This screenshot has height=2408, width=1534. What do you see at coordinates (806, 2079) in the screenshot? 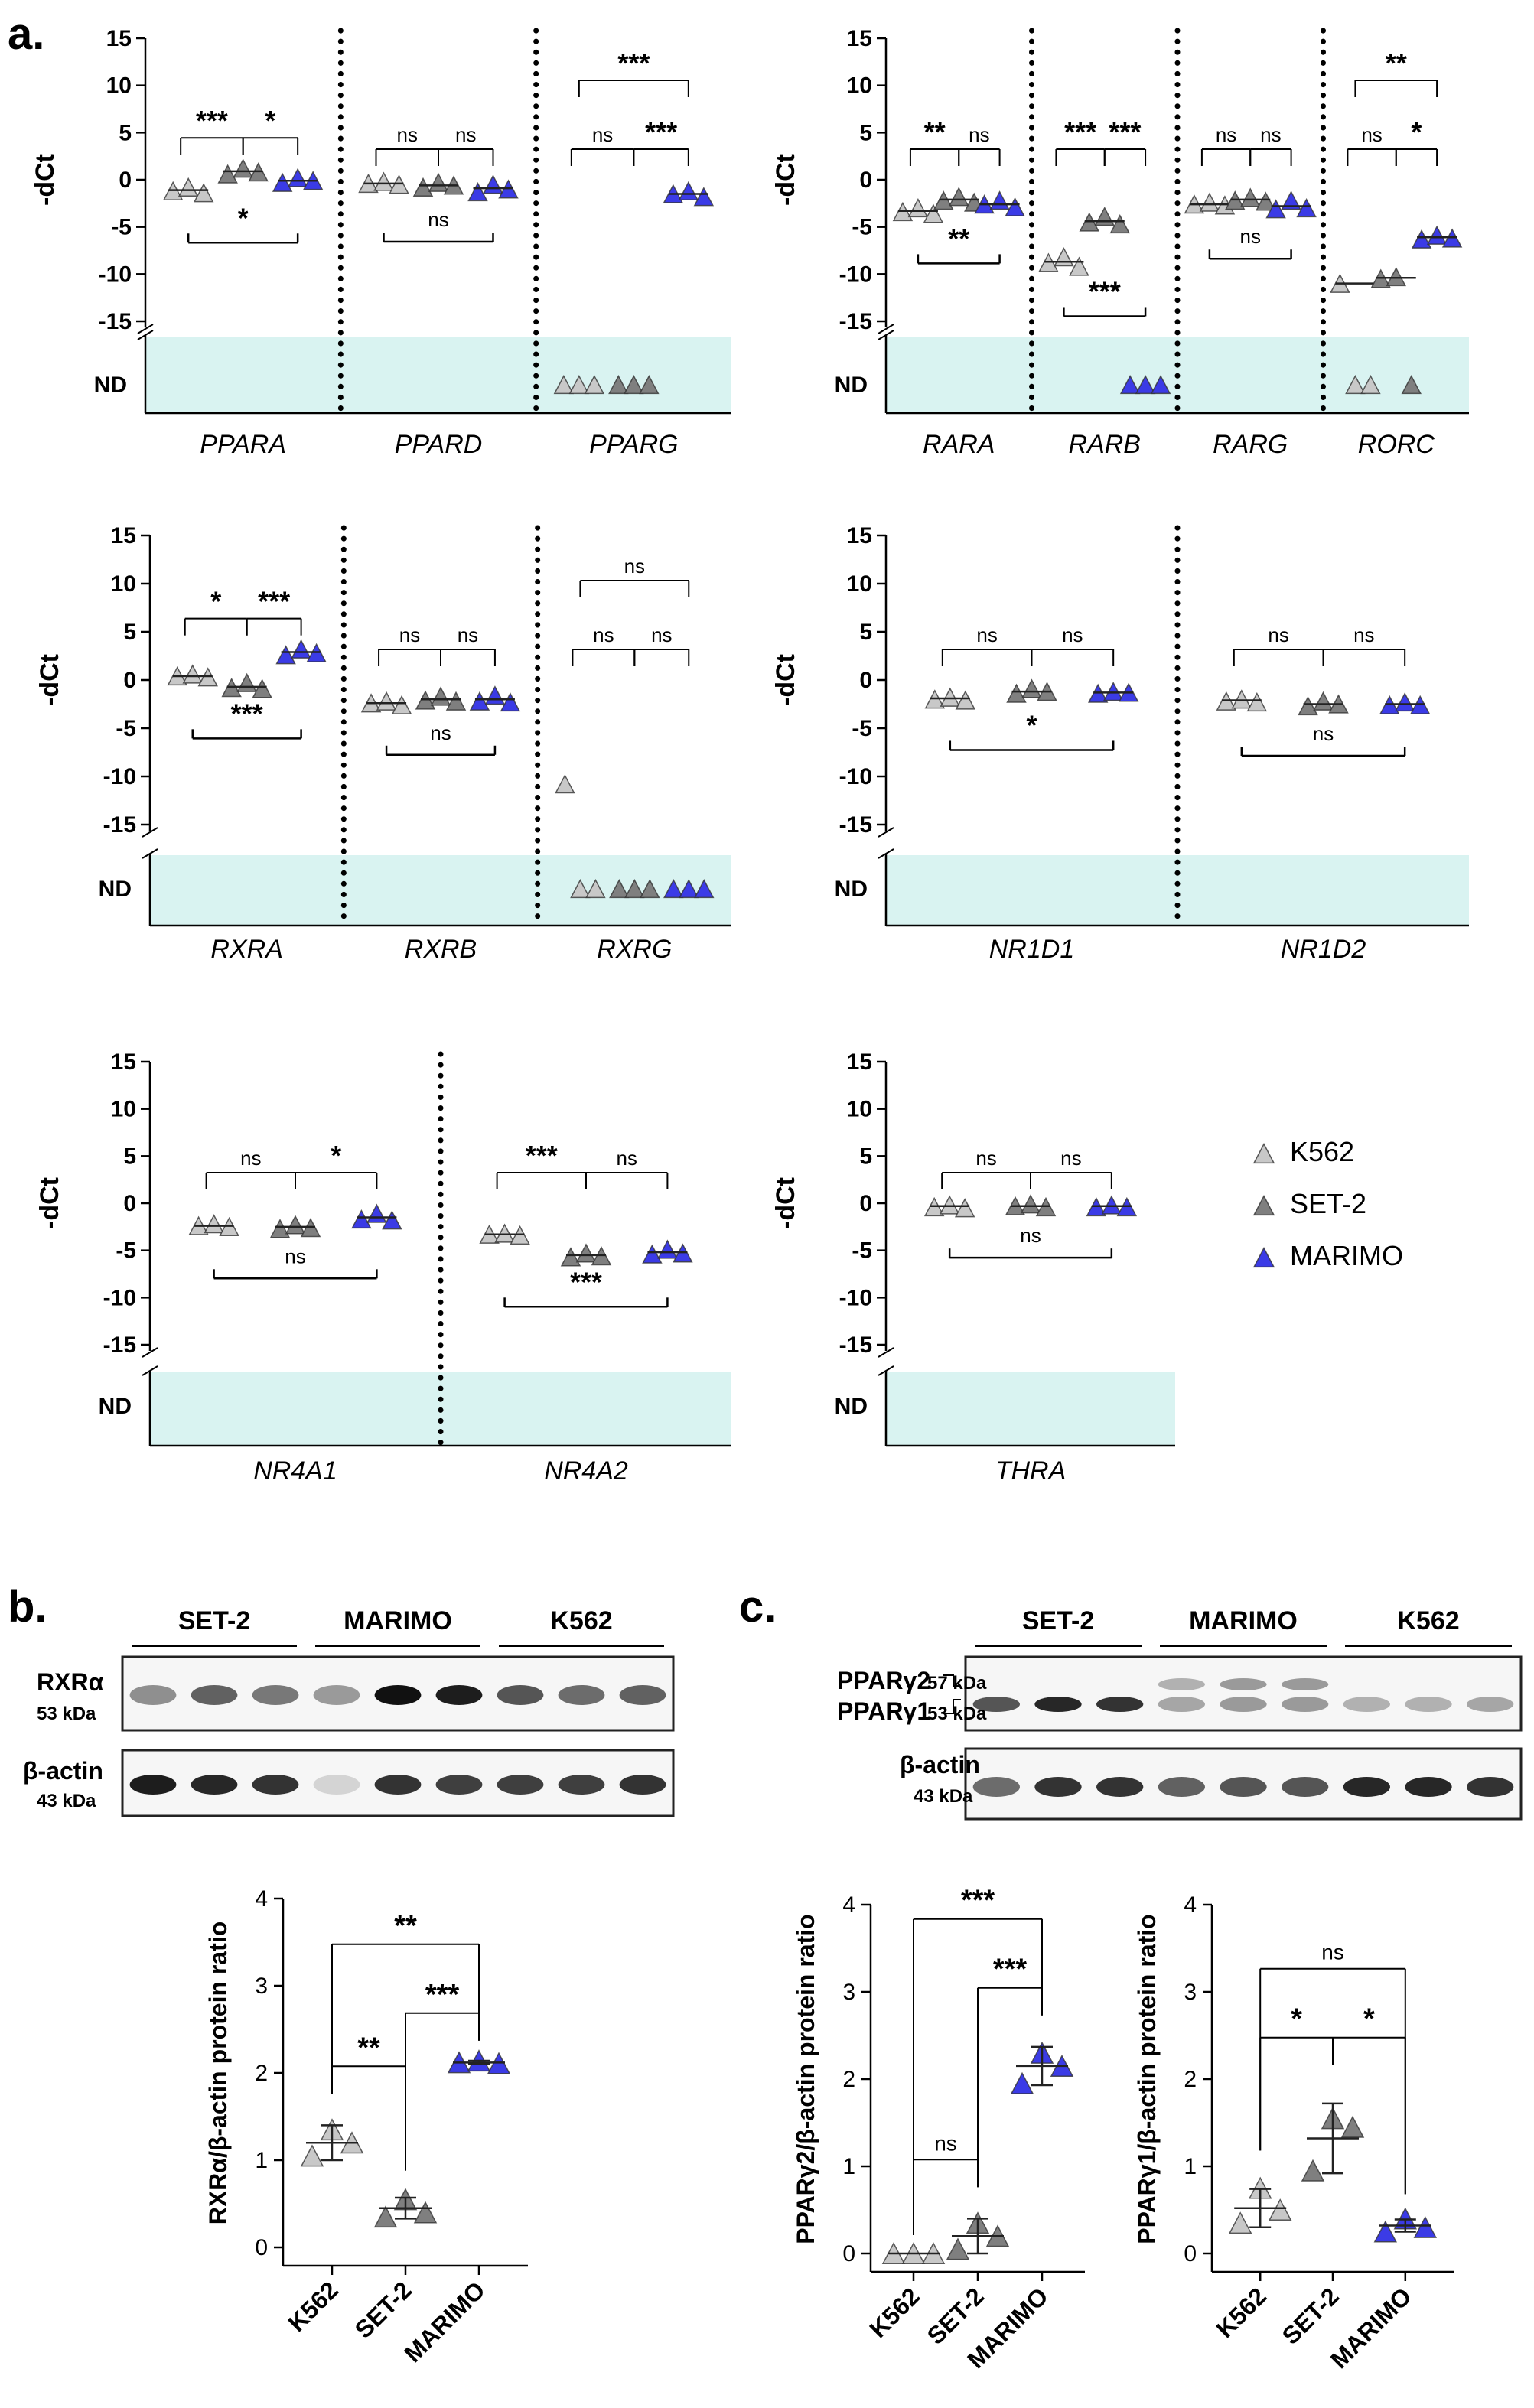
I see `y-axis-title: PPARγ2/β-actin protein ratio` at bounding box center [806, 2079].